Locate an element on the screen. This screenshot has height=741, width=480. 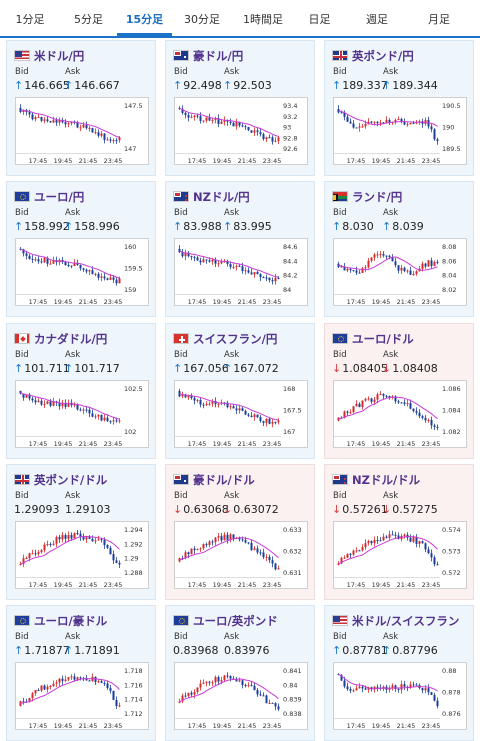
ask-number: 0.87796 is located at coordinates (415, 650).